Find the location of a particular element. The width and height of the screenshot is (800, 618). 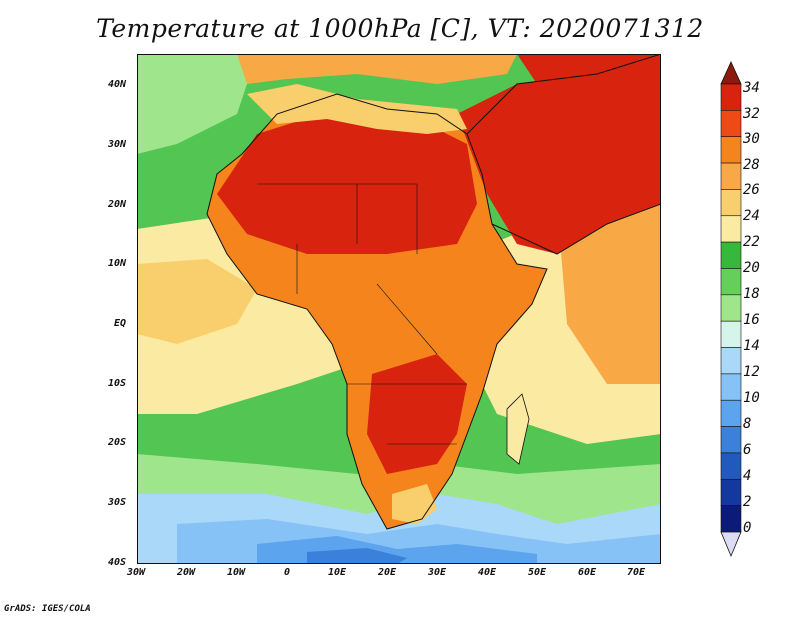

sahara-hot-zone is located at coordinates (347, 181).